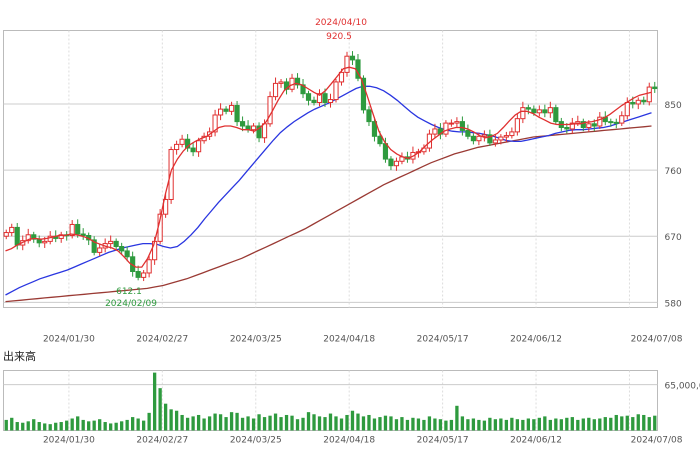 The height and width of the screenshot is (453, 700). I want to click on low-annotation: 612.1 2024/02/09, so click(131, 298).